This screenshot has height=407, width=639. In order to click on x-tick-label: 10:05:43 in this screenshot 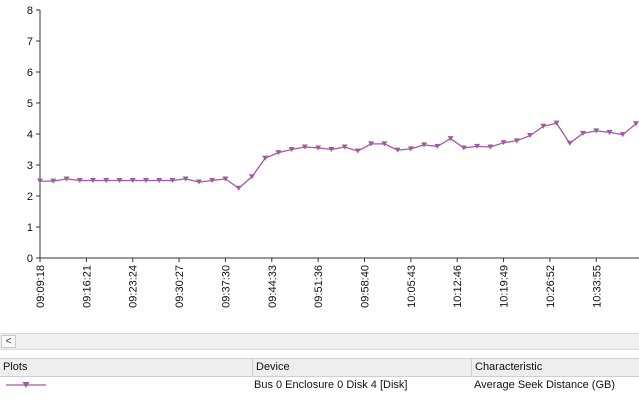, I will do `click(412, 286)`.